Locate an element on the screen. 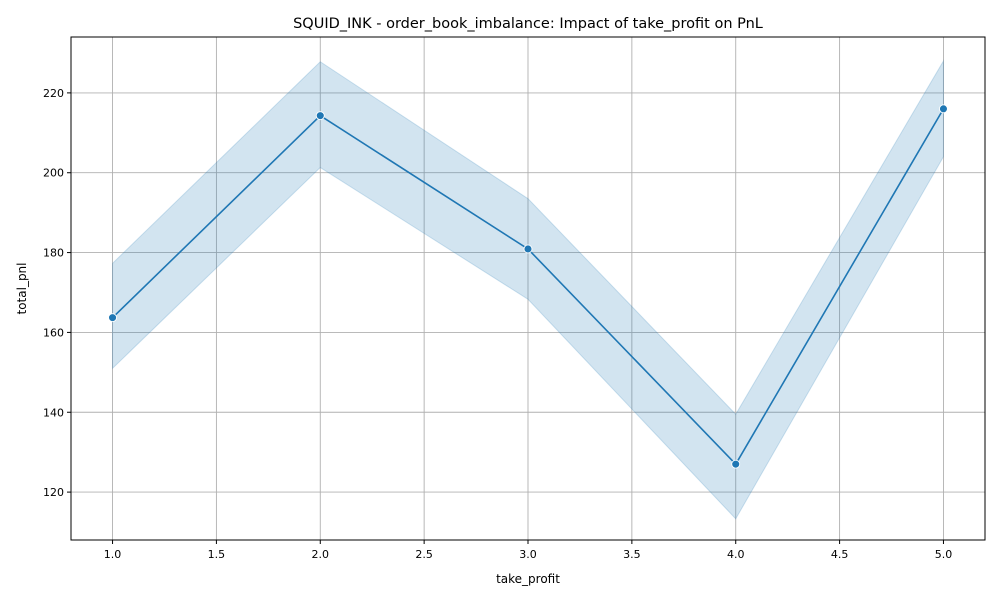 Image resolution: width=1000 pixels, height=600 pixels. y-tick-label: 220 is located at coordinates (53, 93).